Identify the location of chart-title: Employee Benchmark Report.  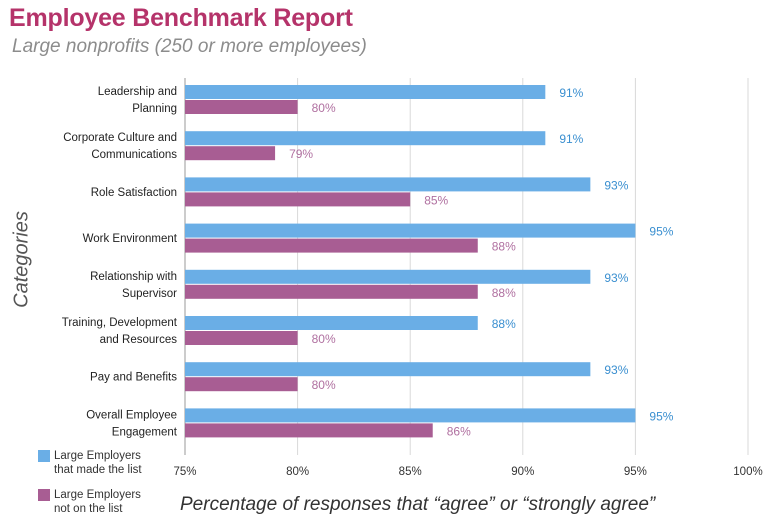
(181, 18).